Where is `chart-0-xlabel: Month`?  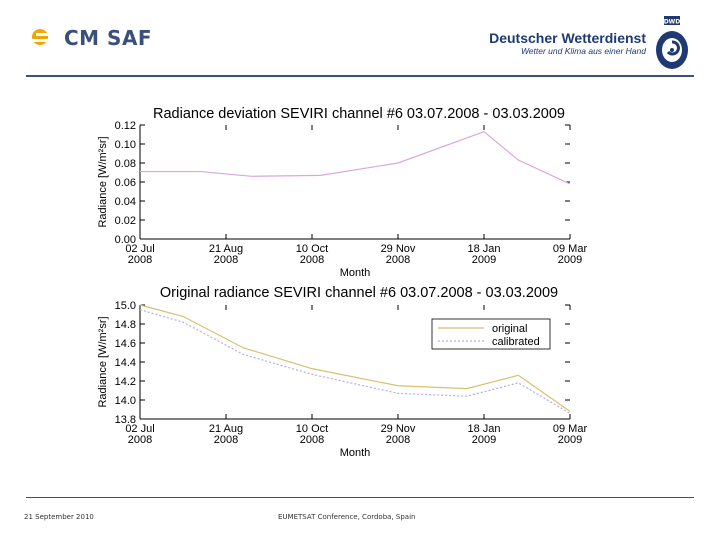
chart-0-xlabel: Month is located at coordinates (355, 273).